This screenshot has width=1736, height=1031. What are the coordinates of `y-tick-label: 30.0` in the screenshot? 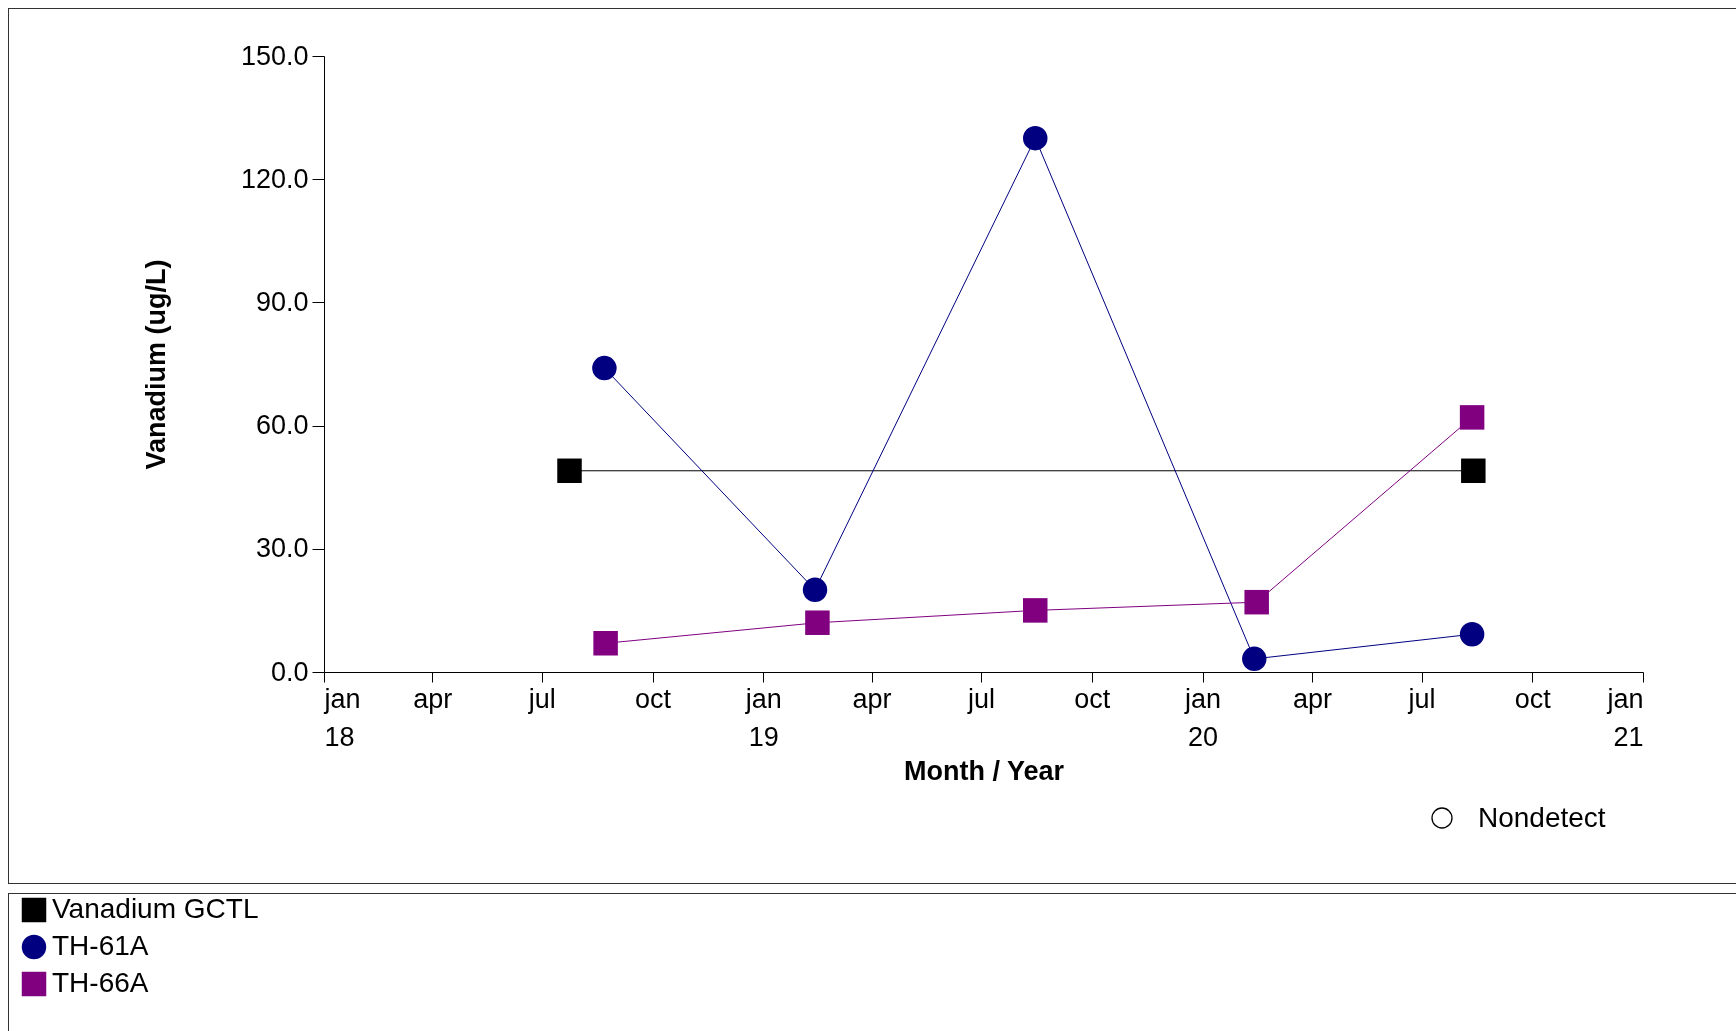 It's located at (282, 548).